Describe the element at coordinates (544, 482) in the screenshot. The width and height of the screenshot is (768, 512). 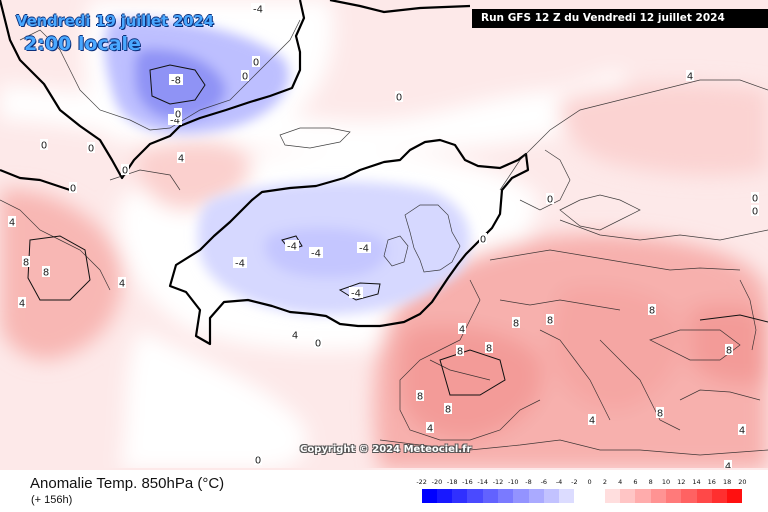
I see `legend-tick: -6` at that location.